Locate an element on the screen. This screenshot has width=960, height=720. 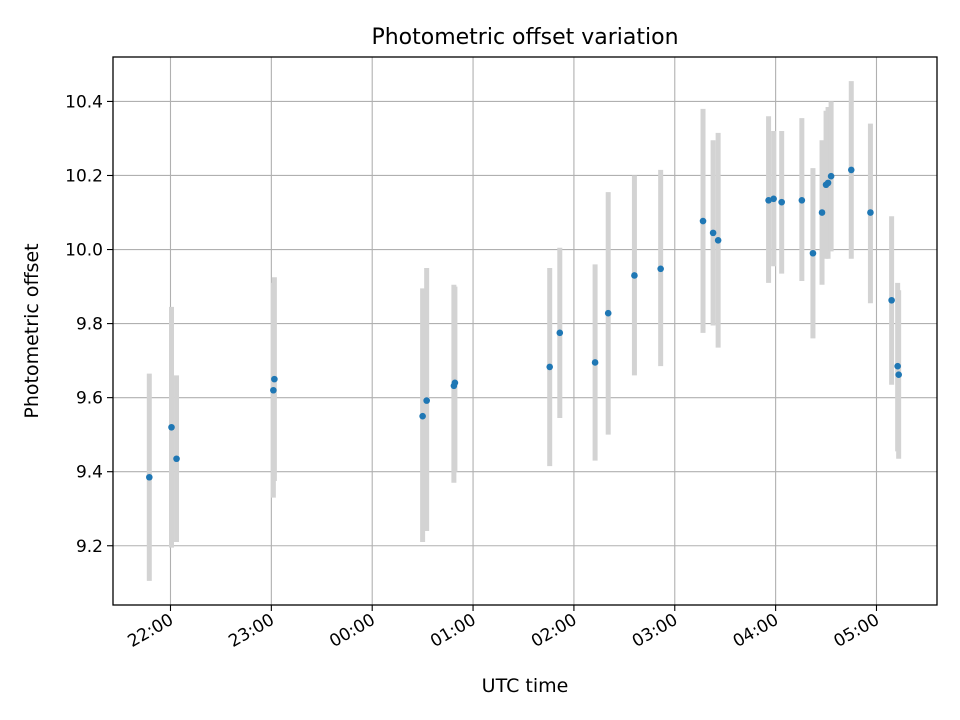
x-axis-label: UTC time is located at coordinates (525, 686).